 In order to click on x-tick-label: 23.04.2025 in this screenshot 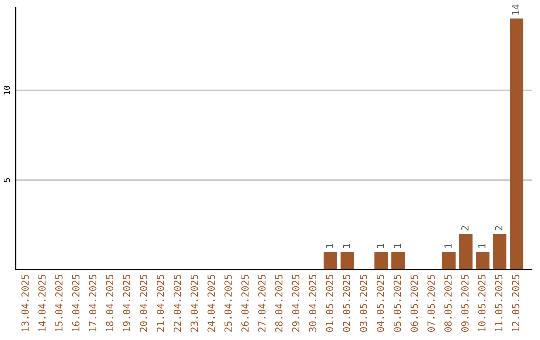, I will do `click(194, 303)`.